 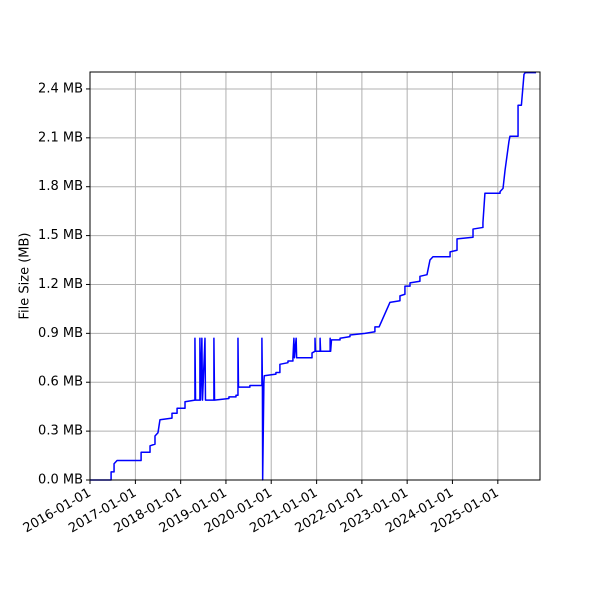 I want to click on y-tick-label: 2.4 MB, so click(x=60, y=88).